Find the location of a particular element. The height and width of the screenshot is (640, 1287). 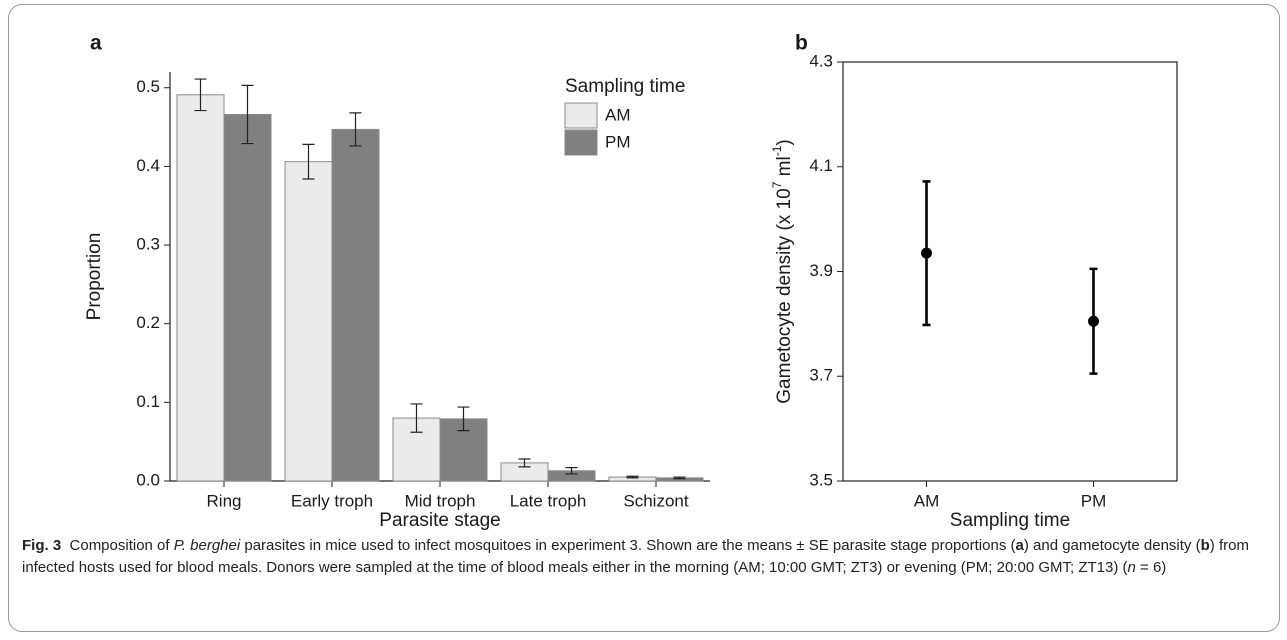

legend-title: Sampling time is located at coordinates (625, 86).